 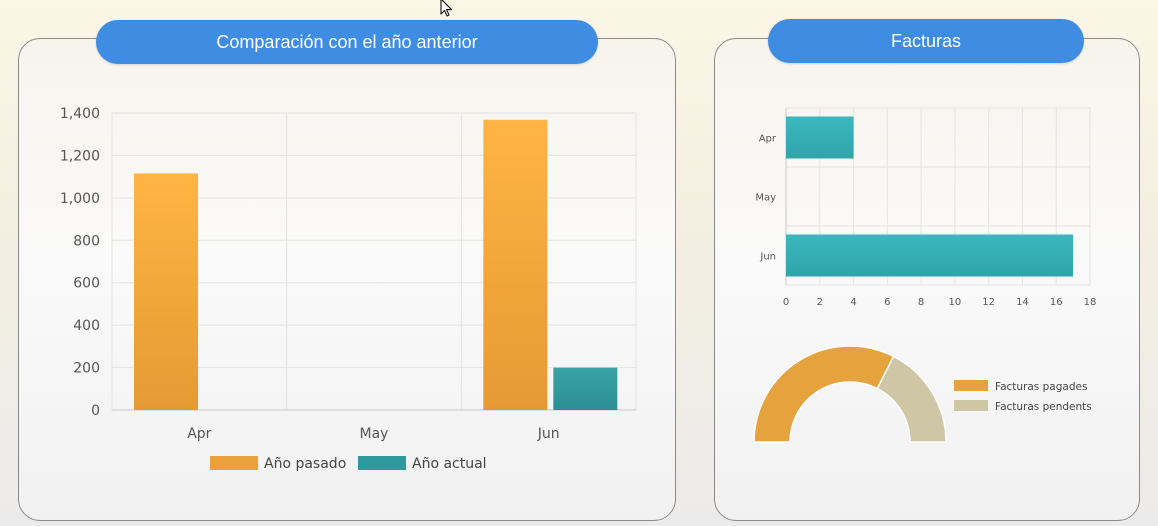 What do you see at coordinates (786, 302) in the screenshot?
I see `hbar-chart-x-tick-label: 0` at bounding box center [786, 302].